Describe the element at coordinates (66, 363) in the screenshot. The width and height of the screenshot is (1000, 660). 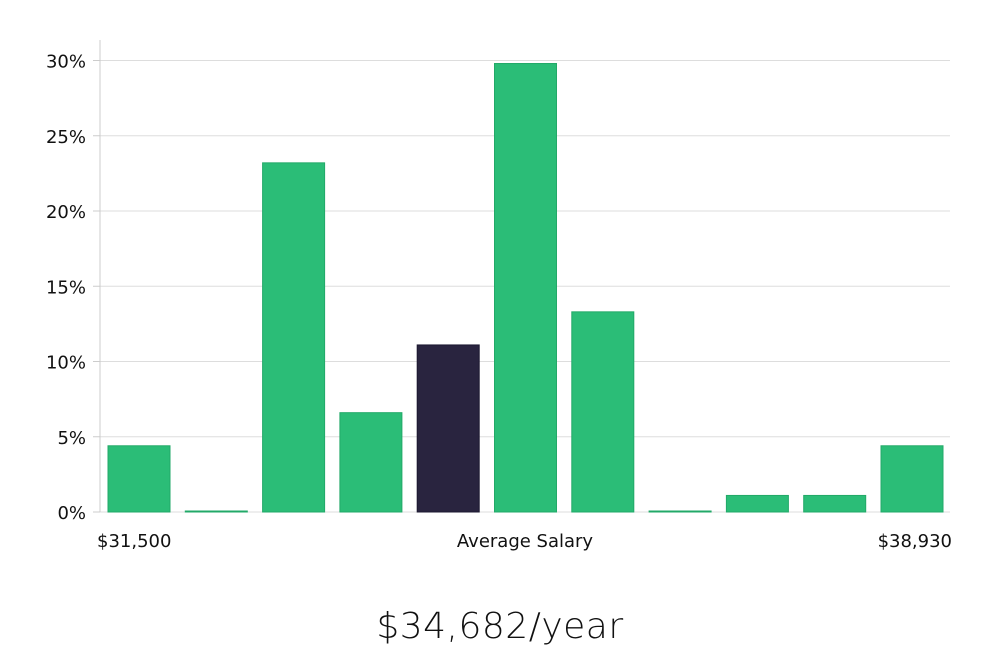
I see `y-tick-label: 10%` at that location.